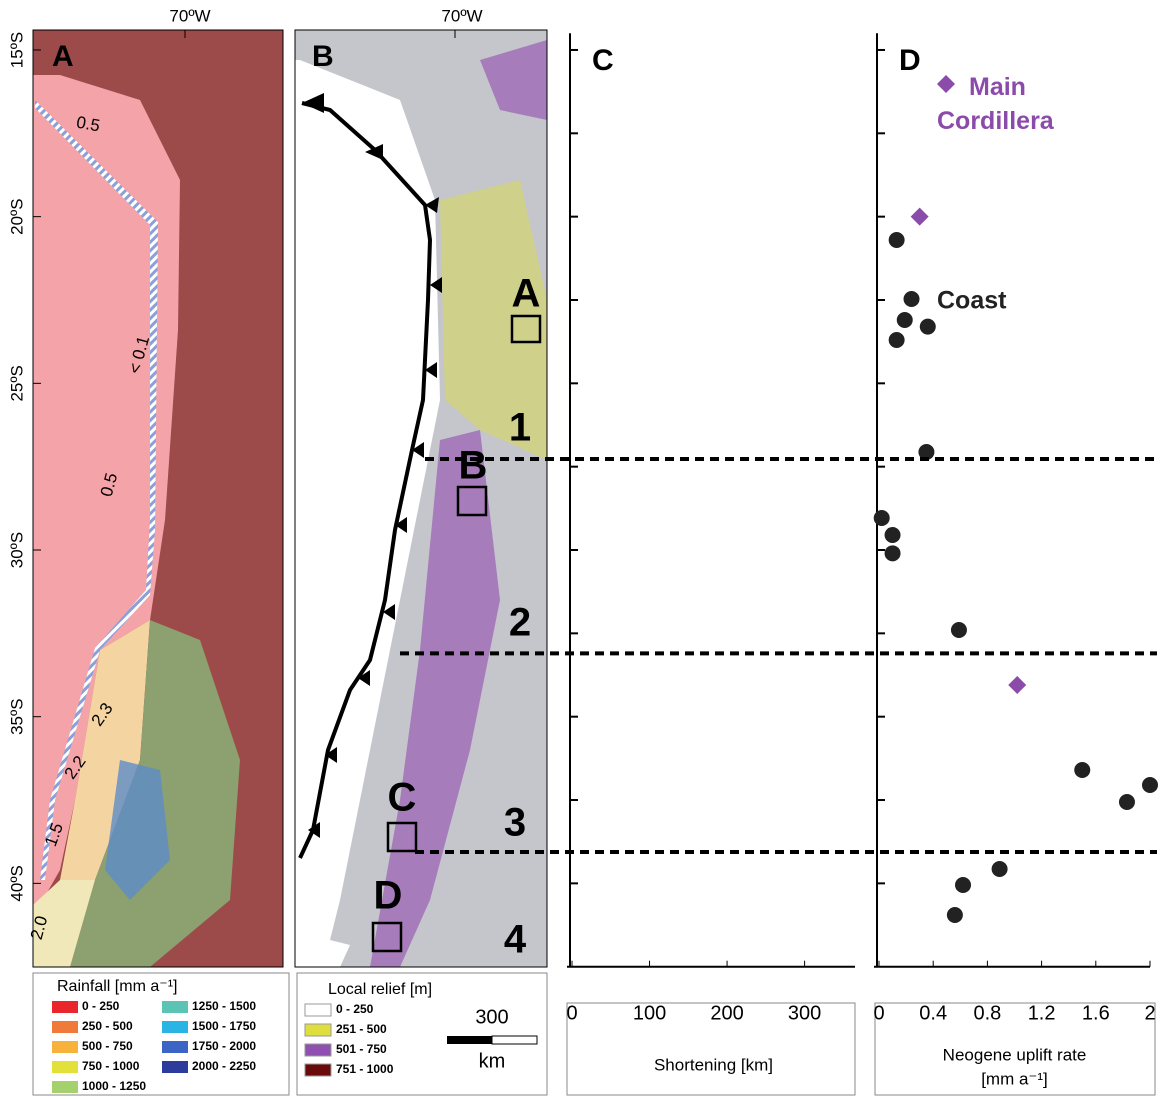 This screenshot has width=1161, height=1099. I want to click on zone-label: 3, so click(515, 823).